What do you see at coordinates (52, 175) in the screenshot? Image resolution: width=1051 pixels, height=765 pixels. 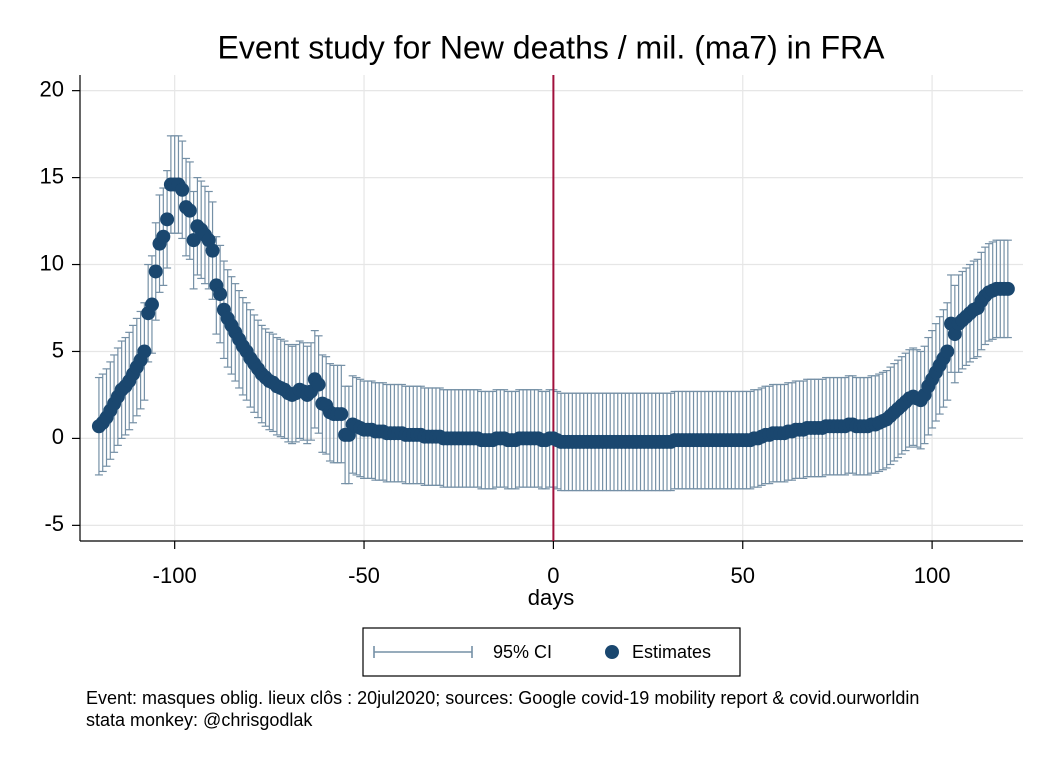 I see `y-tick-label: 15` at bounding box center [52, 175].